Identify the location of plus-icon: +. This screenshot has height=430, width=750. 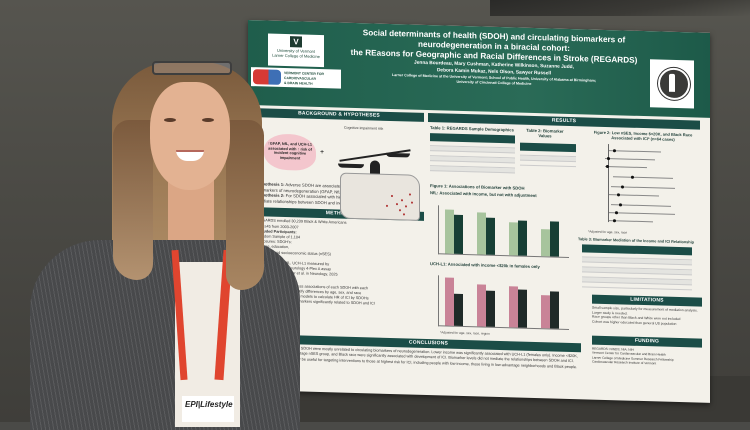
(322, 153).